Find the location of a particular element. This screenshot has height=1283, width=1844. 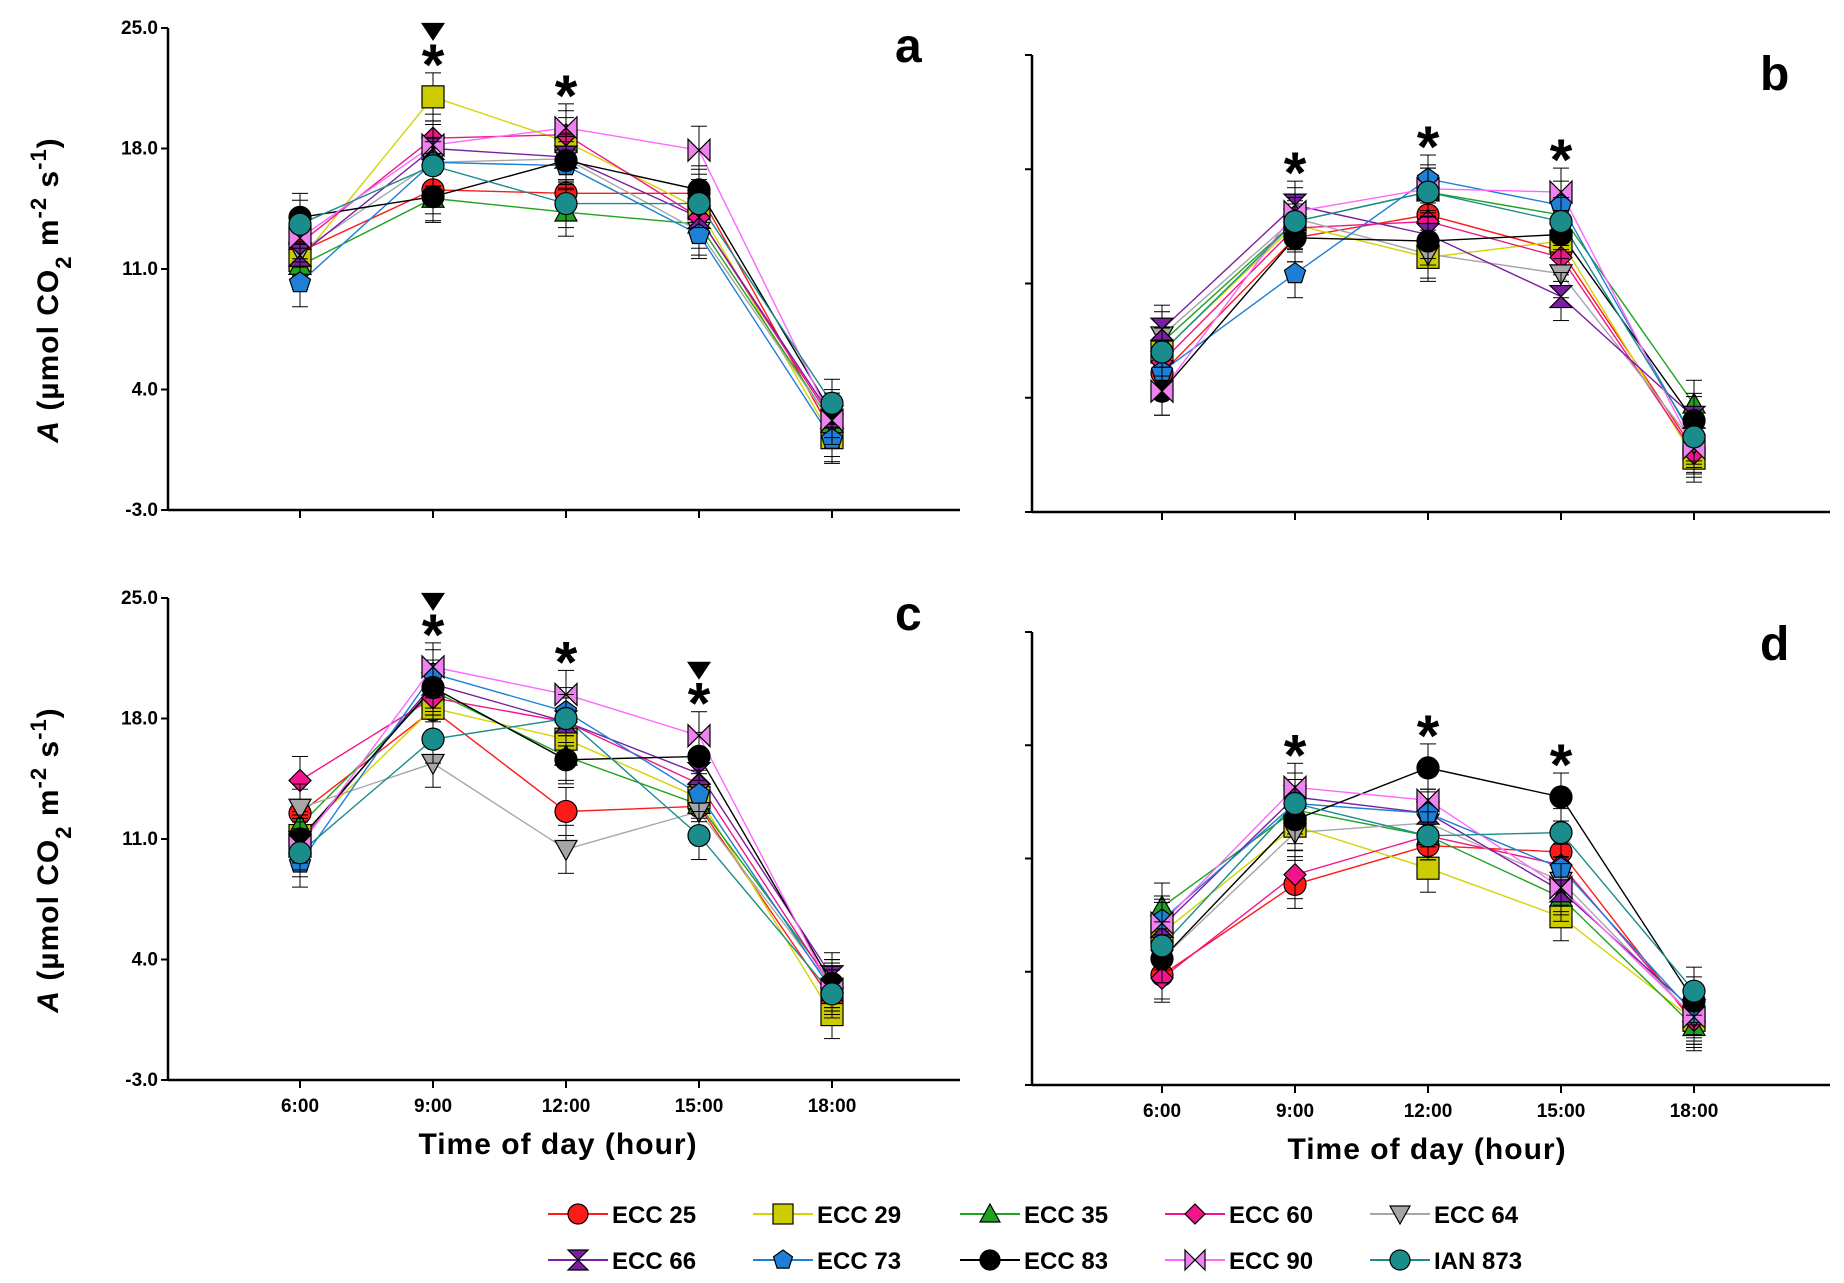

legend-label: ECC 60 is located at coordinates (1271, 1215).